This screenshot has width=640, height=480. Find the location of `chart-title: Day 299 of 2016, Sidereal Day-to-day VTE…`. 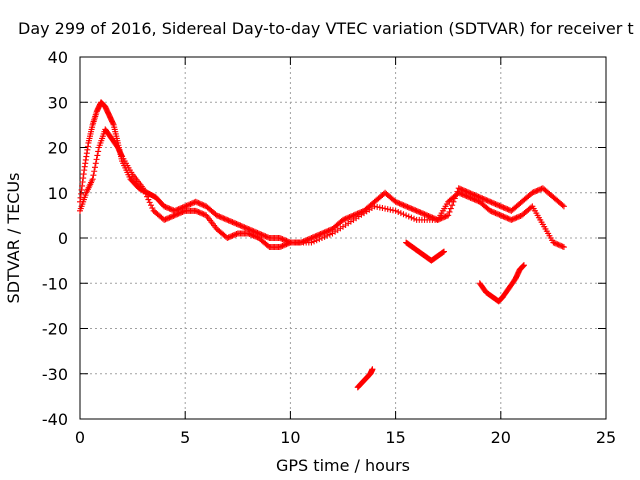

chart-title: Day 299 of 2016, Sidereal Day-to-day VTE… is located at coordinates (326, 28).